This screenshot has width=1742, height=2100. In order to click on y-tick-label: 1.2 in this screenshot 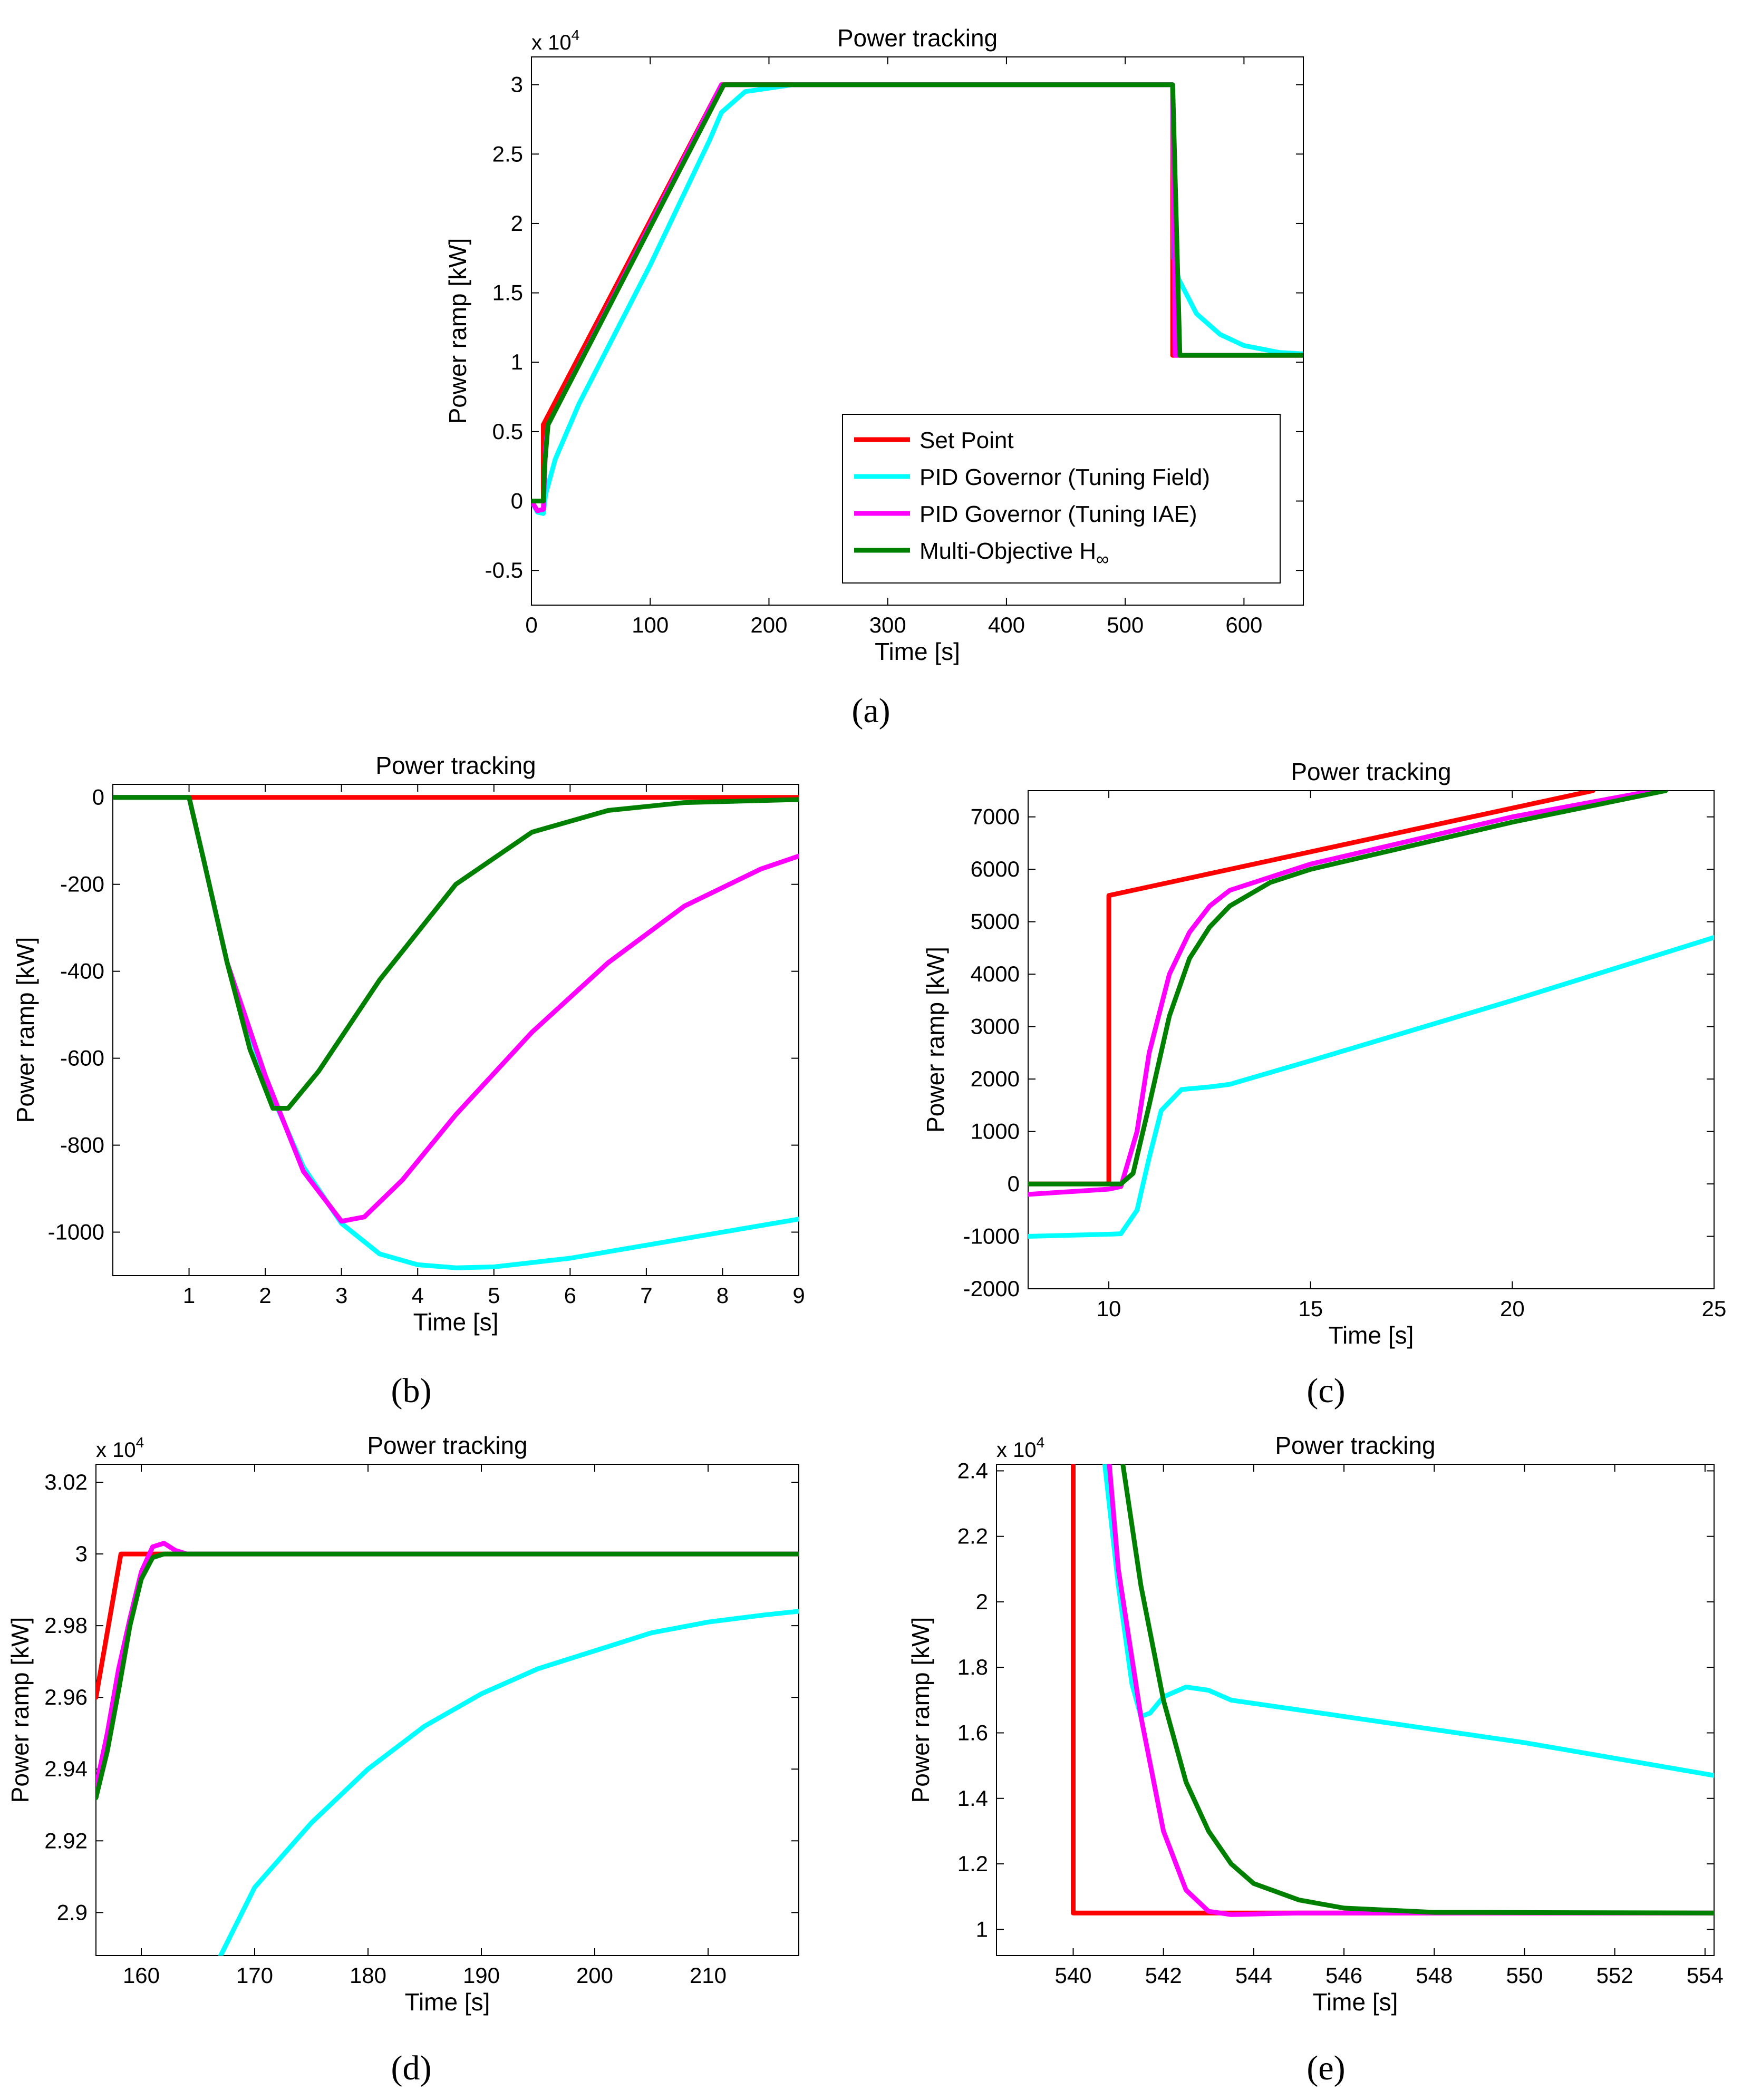, I will do `click(972, 1864)`.